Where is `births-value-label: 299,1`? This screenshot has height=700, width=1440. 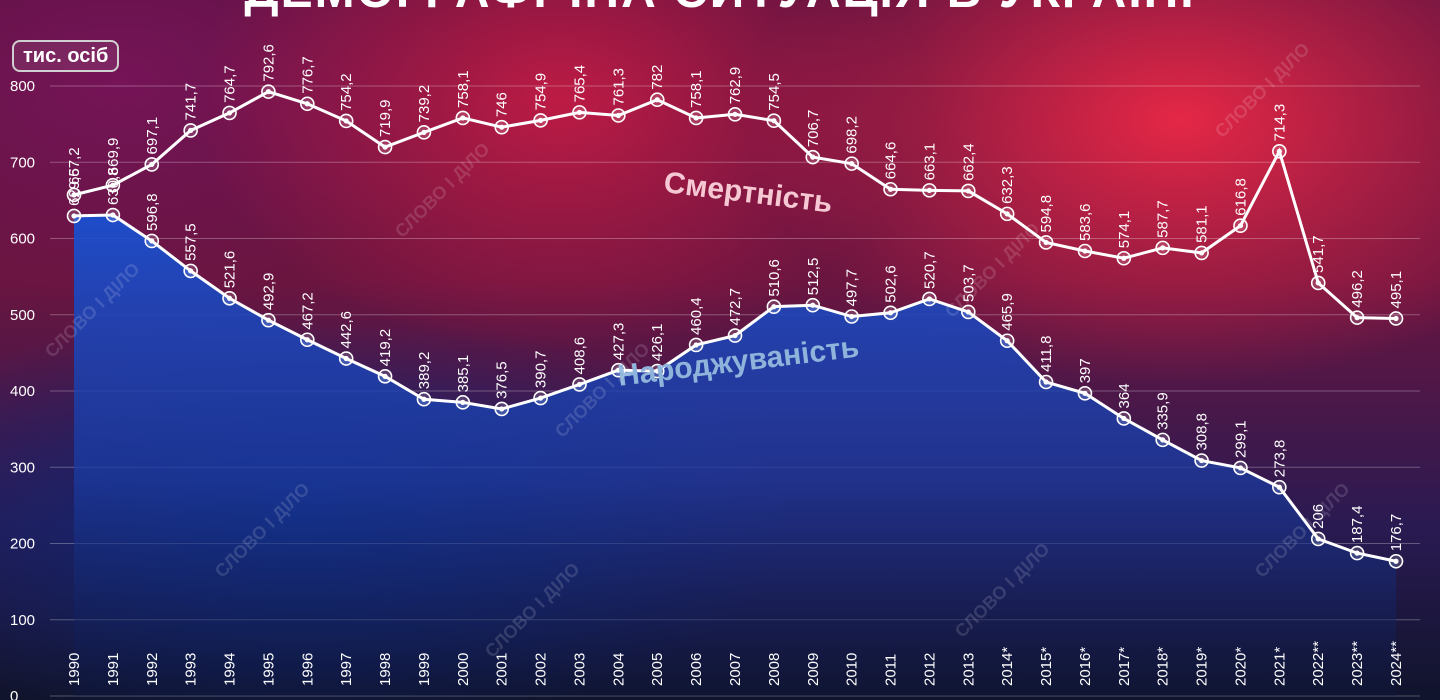 births-value-label: 299,1 is located at coordinates (1240, 439).